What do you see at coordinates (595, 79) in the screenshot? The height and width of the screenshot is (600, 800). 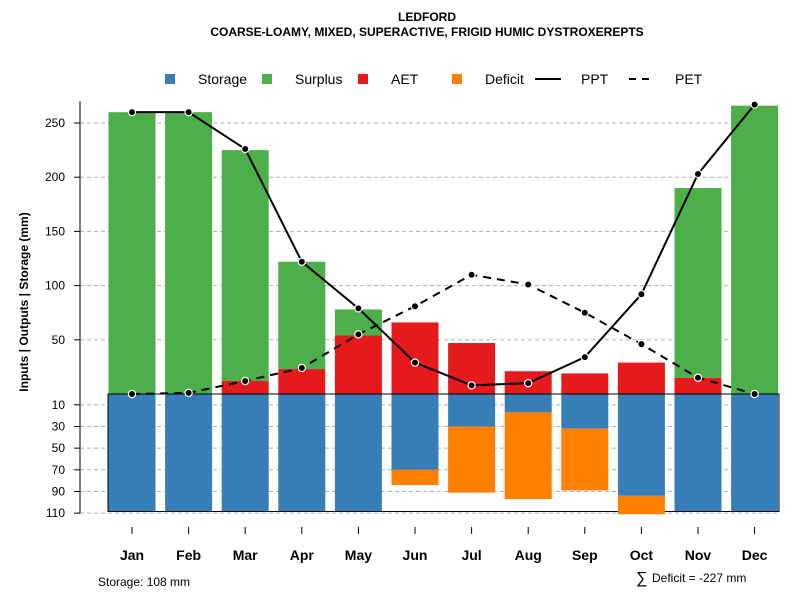 I see `legend-label: PPT` at bounding box center [595, 79].